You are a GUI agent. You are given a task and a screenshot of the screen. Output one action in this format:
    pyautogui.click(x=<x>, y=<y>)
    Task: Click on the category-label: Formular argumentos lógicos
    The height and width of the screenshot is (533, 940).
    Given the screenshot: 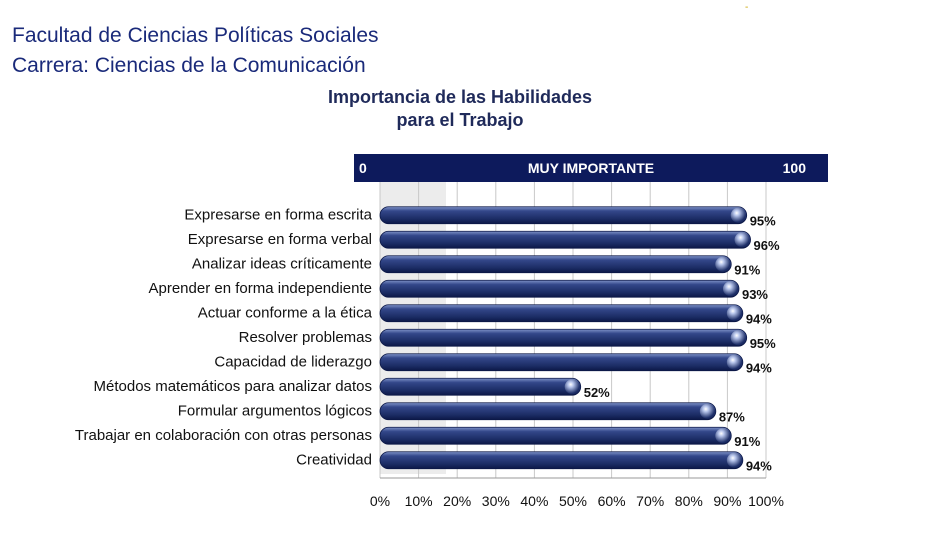 What is the action you would take?
    pyautogui.click(x=275, y=410)
    